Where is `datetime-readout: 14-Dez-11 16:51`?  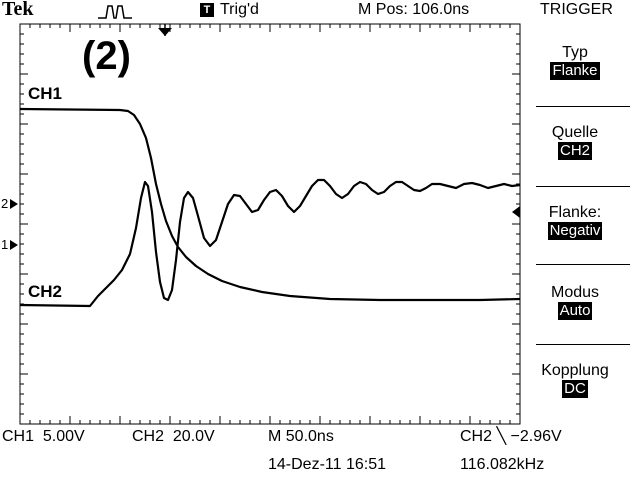 datetime-readout: 14-Dez-11 16:51 is located at coordinates (327, 464).